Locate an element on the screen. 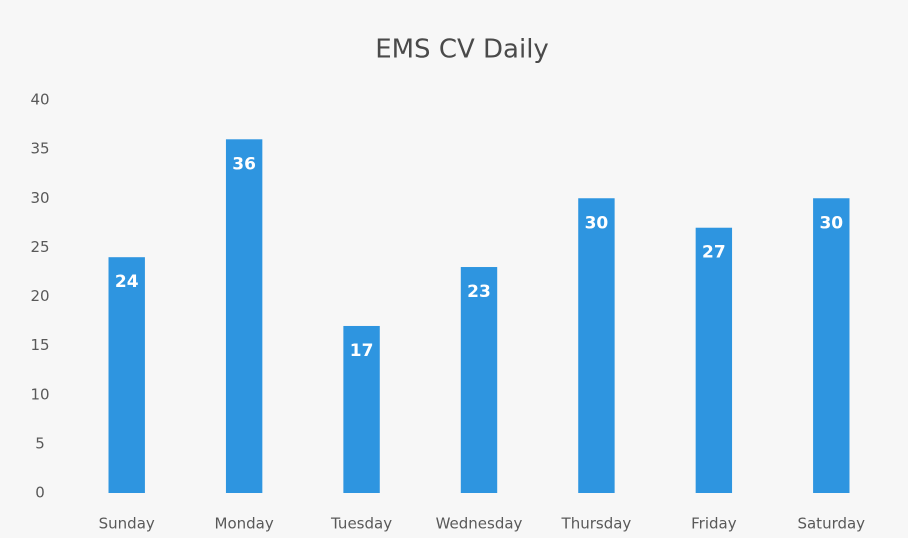 The width and height of the screenshot is (908, 538). y-tick-label: 10 is located at coordinates (39, 394).